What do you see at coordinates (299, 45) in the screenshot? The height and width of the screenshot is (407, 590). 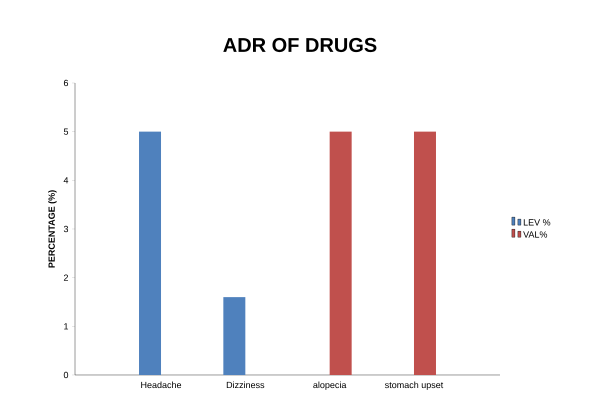 I see `chart-title: ADR OF DRUGS` at bounding box center [299, 45].